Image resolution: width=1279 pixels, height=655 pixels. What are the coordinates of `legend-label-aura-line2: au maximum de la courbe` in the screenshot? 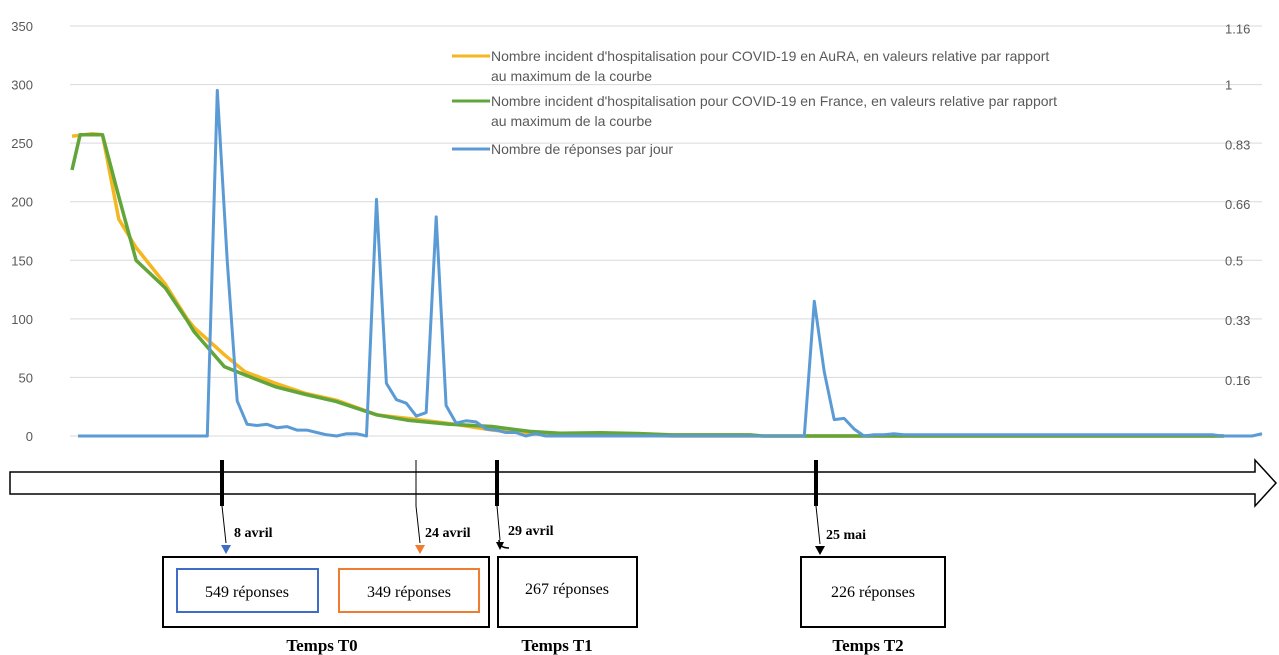 It's located at (571, 76).